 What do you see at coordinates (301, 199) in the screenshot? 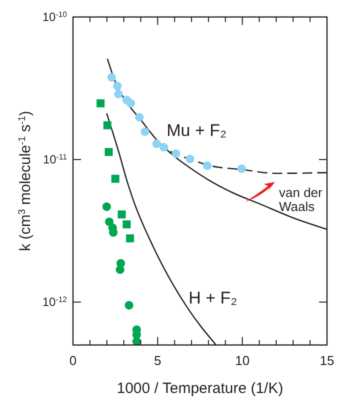
I see `annotation: van der Waals` at bounding box center [301, 199].